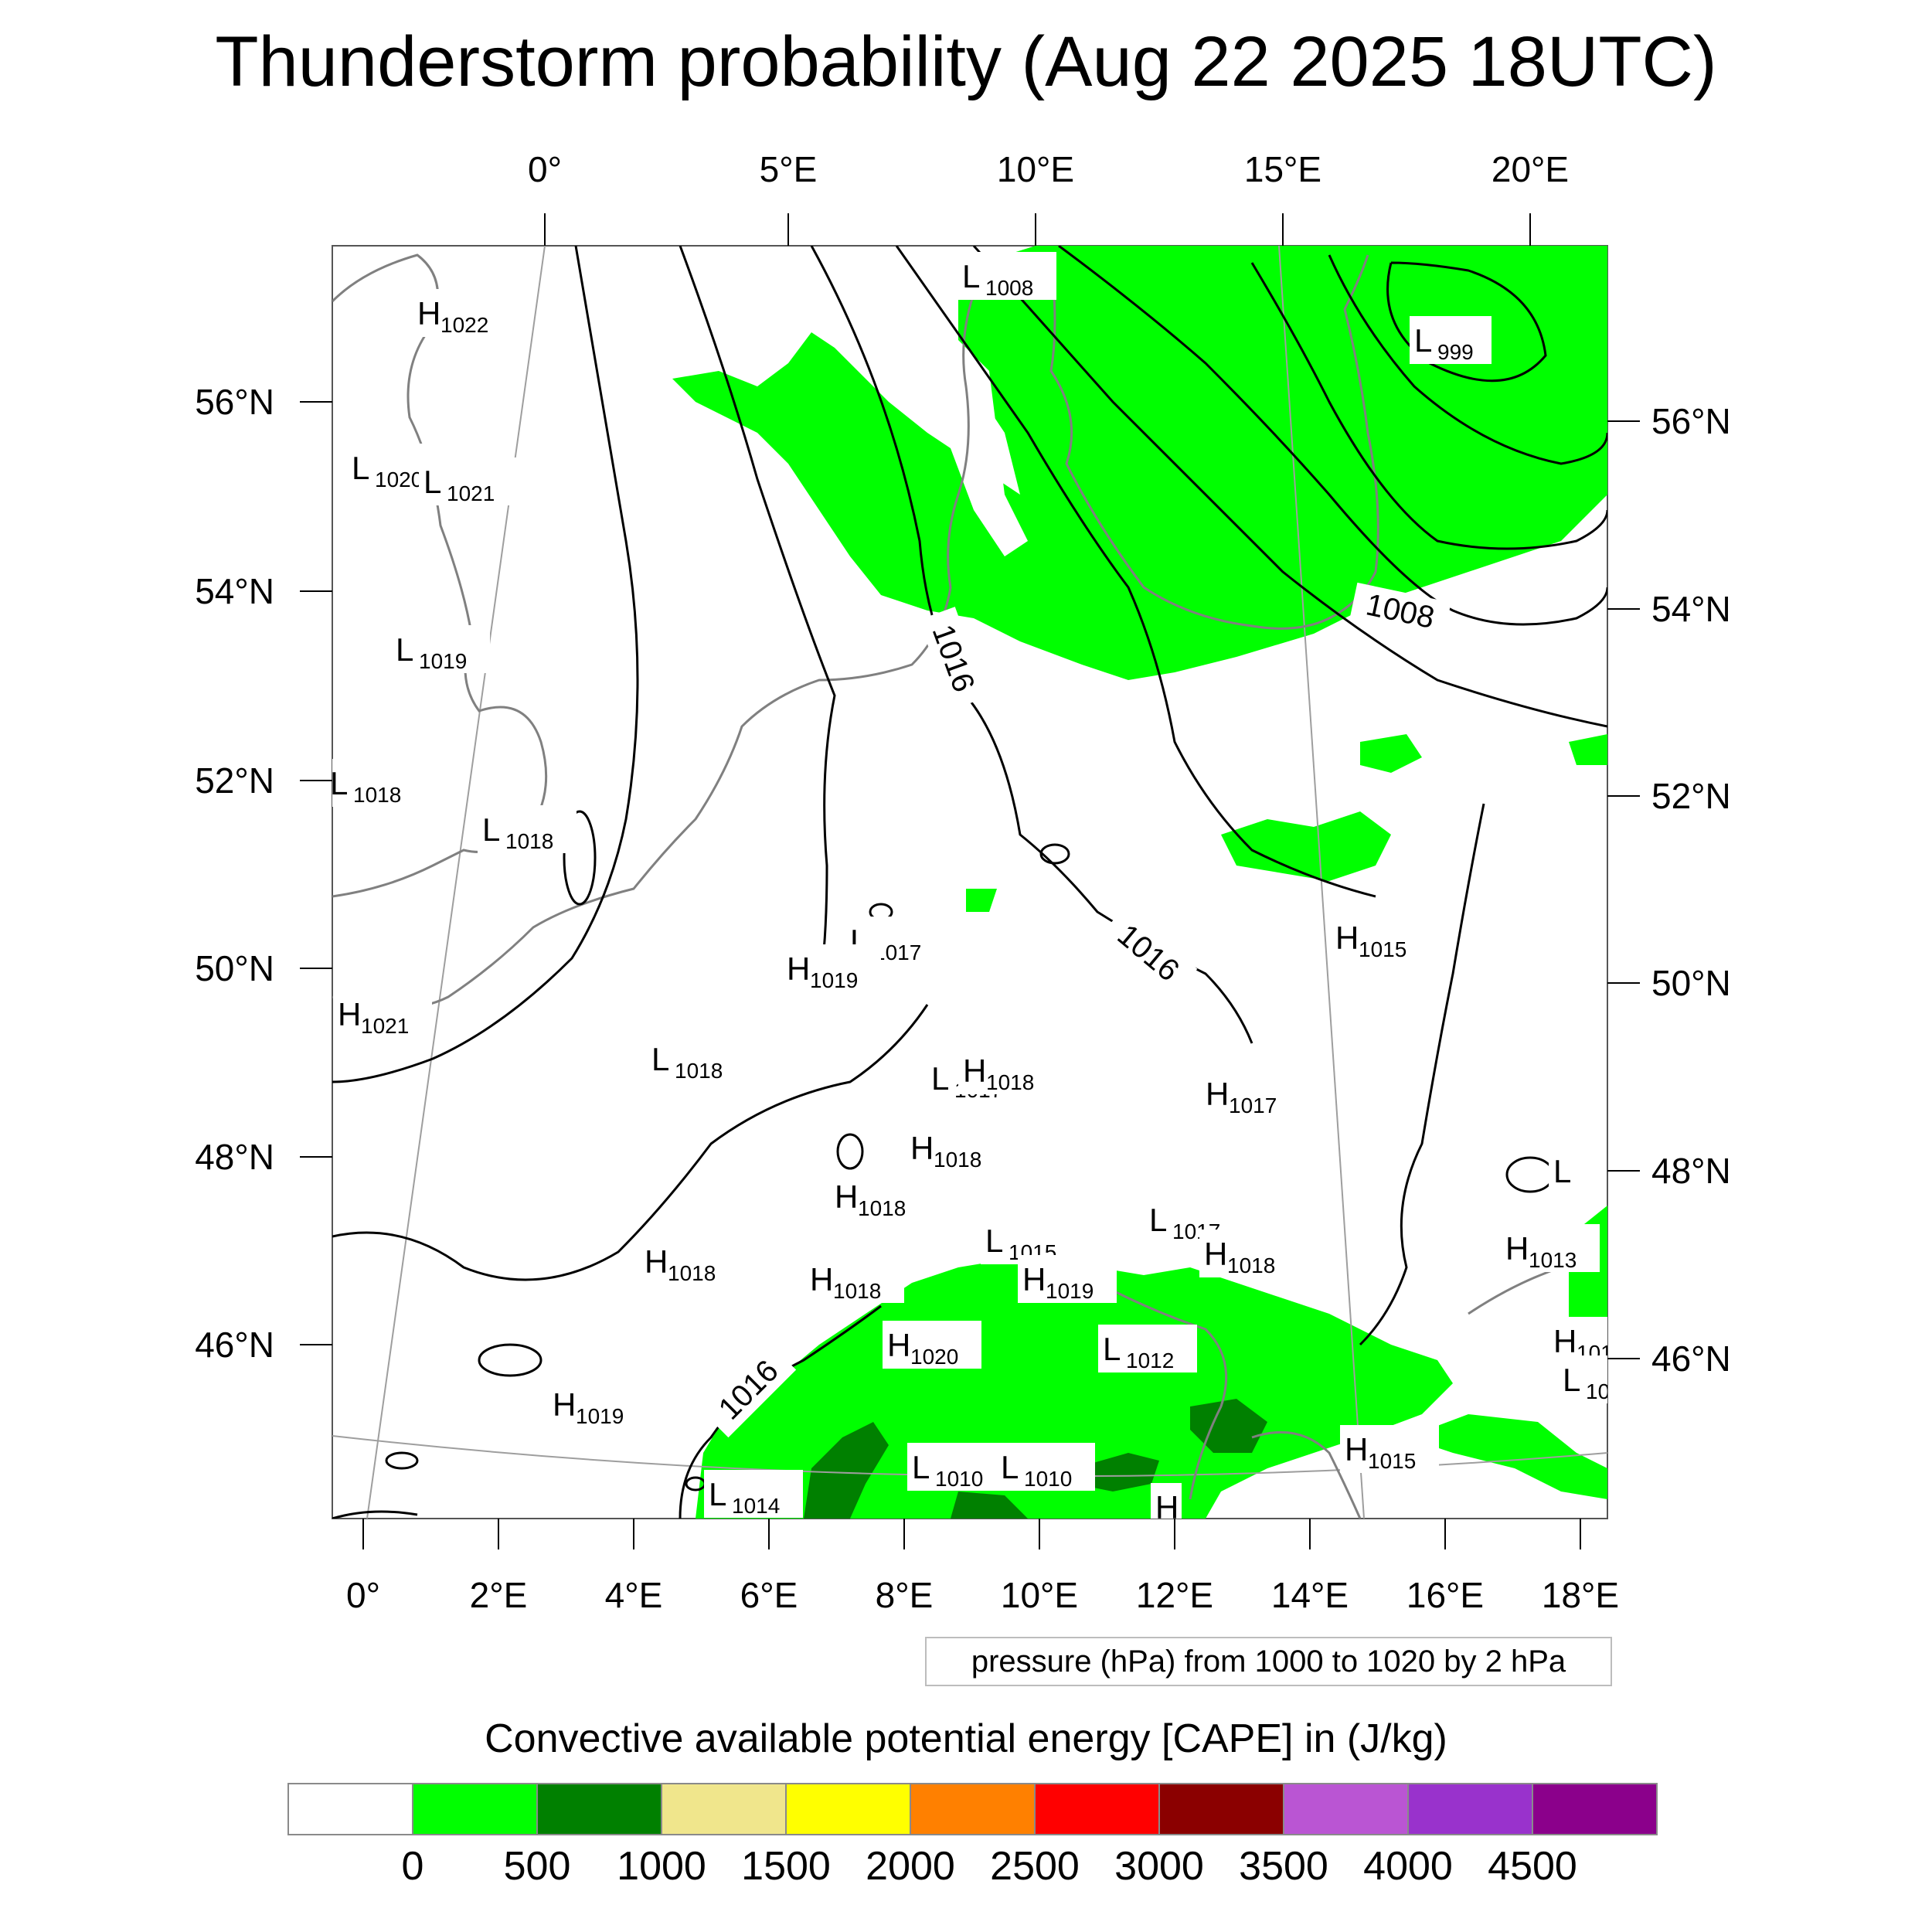 The image size is (1932, 1932). I want to click on right-lat-label: 54°N, so click(1691, 609).